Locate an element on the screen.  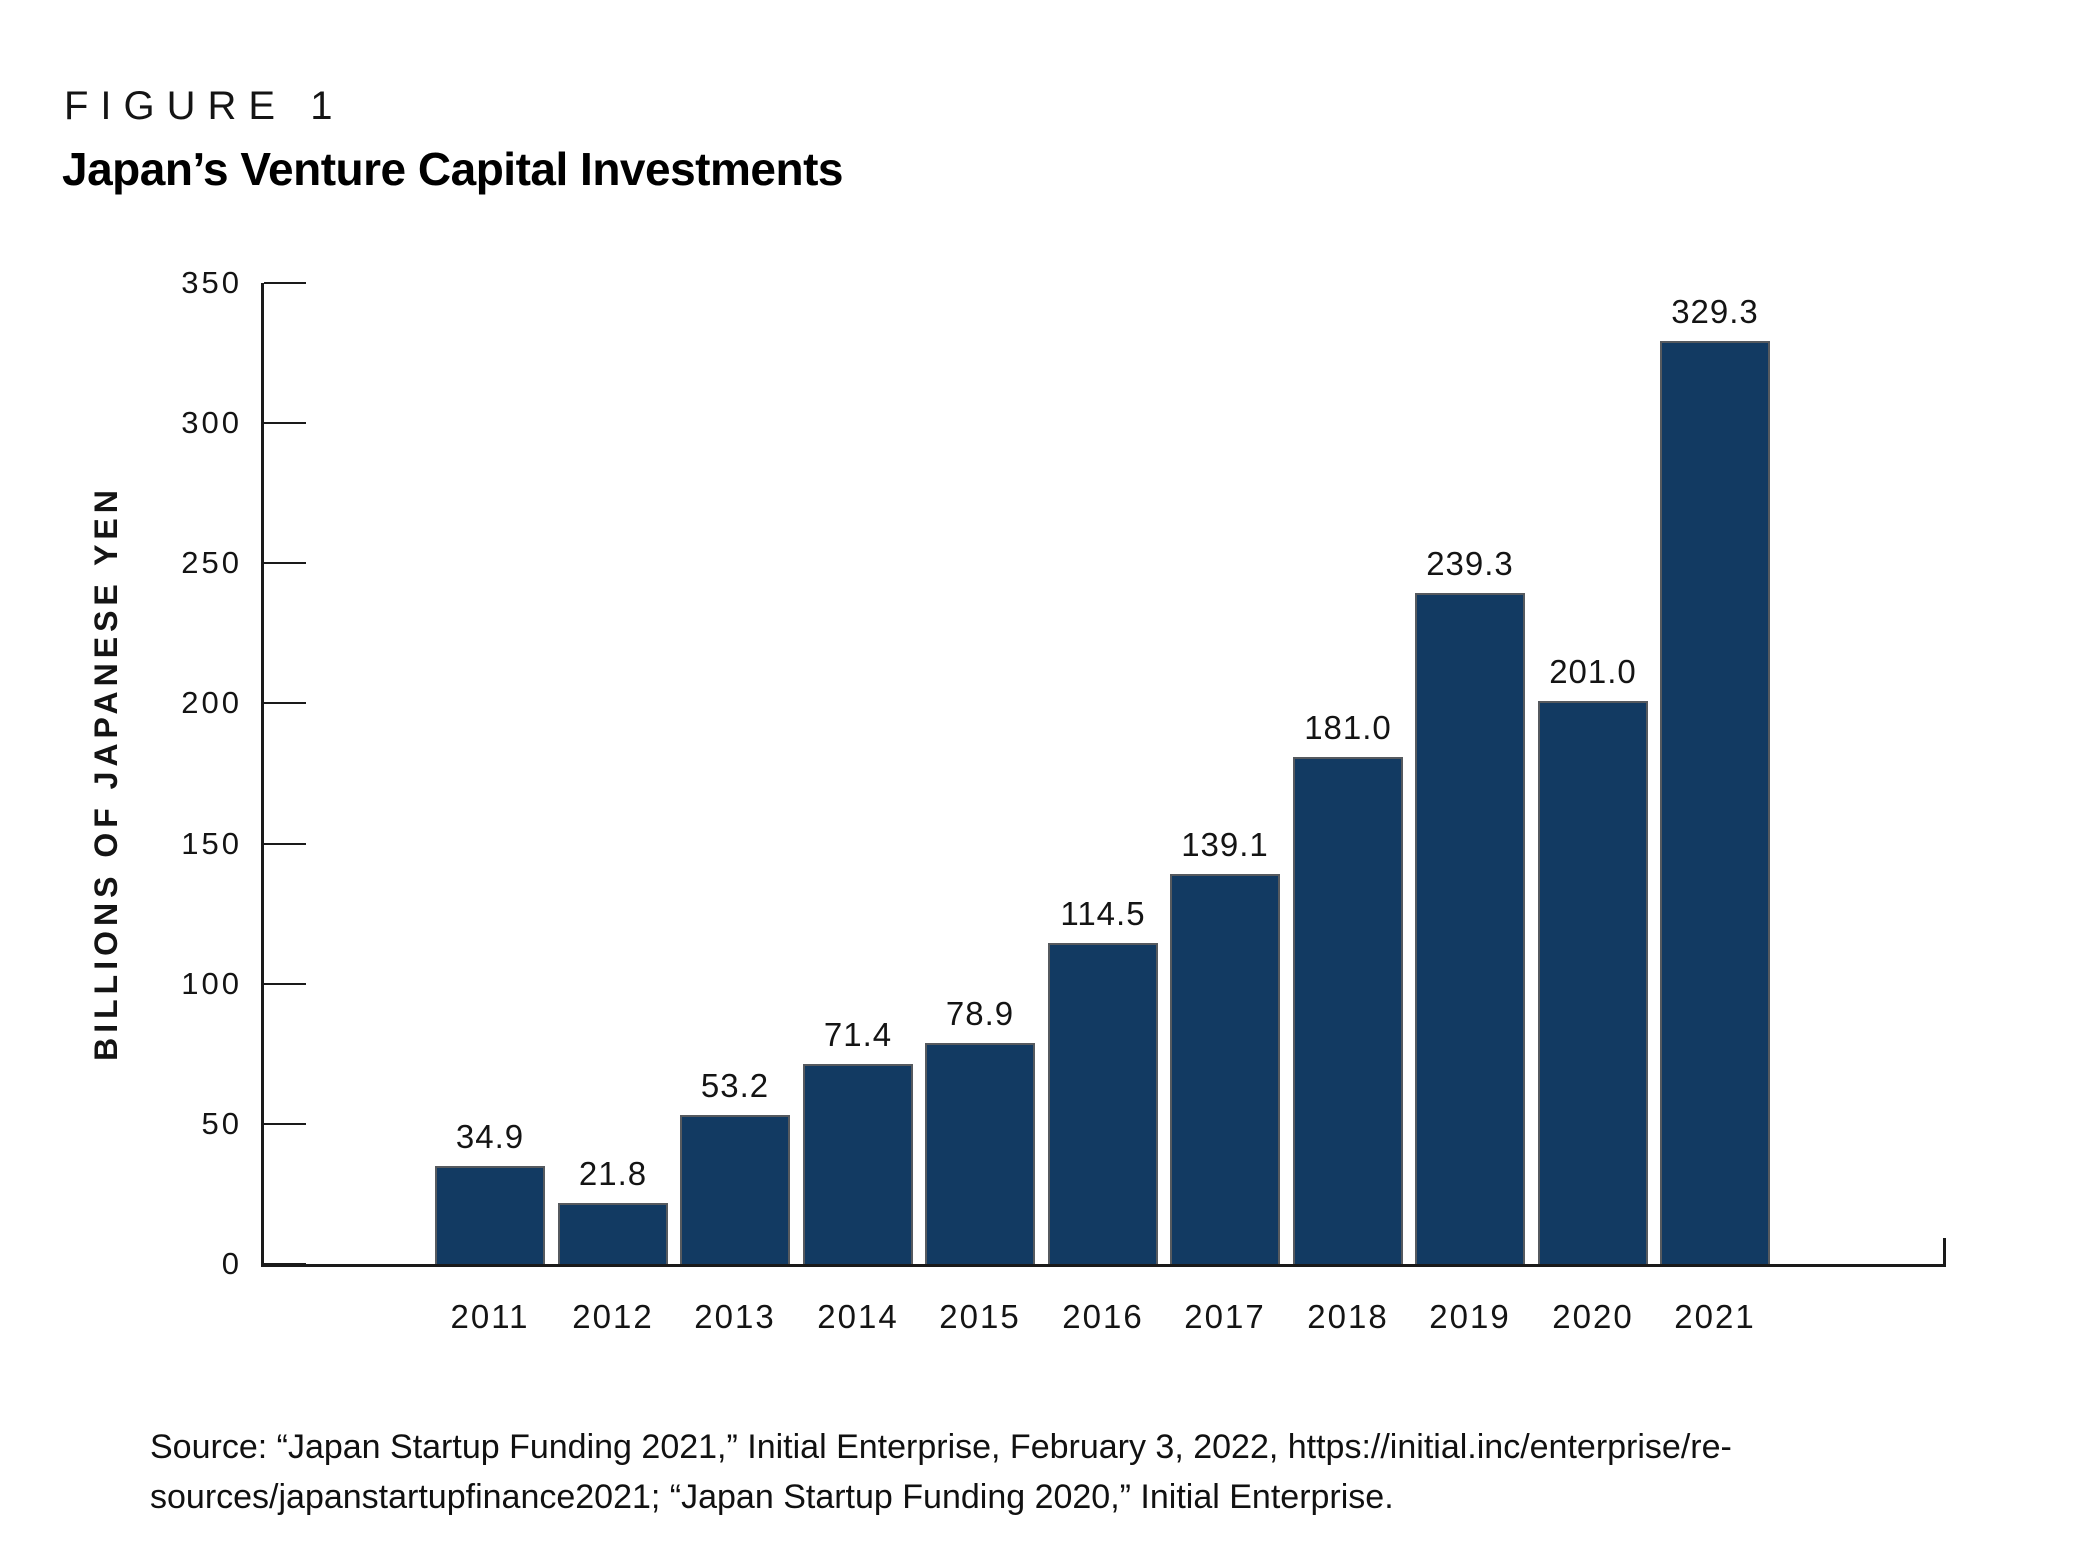
bar-value-label: 114.5 is located at coordinates (1103, 913).